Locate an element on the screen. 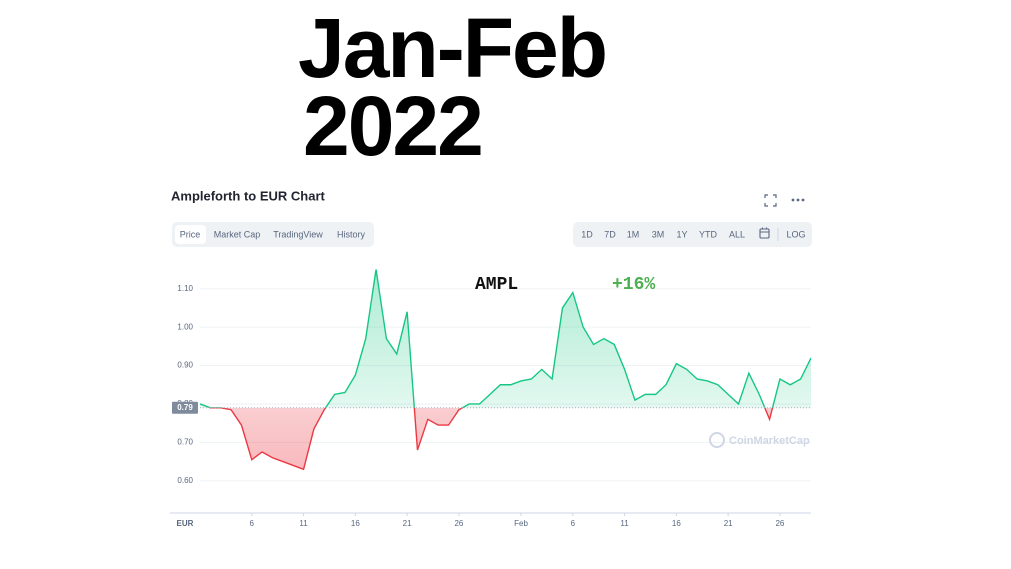 Image resolution: width=1011 pixels, height=569 pixels. log-button: LOG is located at coordinates (795, 234).